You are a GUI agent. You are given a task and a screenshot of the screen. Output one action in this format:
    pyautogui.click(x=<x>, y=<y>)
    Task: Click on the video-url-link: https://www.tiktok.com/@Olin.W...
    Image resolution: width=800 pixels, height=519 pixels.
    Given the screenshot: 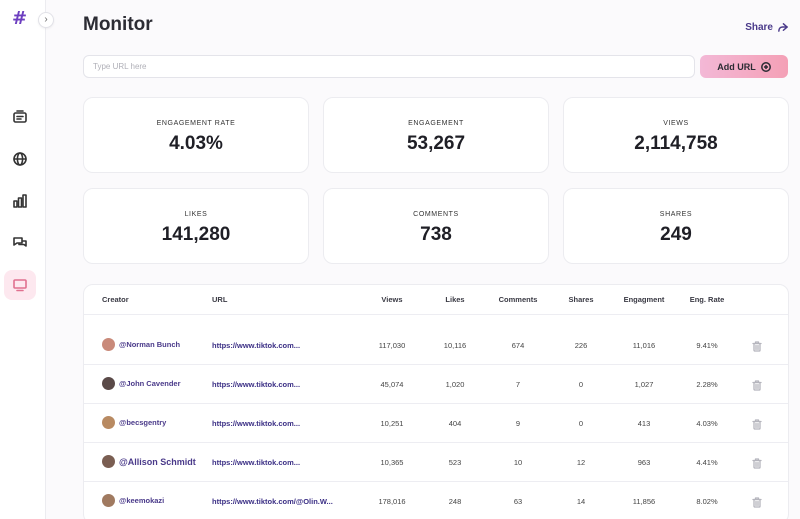 What is the action you would take?
    pyautogui.click(x=272, y=501)
    